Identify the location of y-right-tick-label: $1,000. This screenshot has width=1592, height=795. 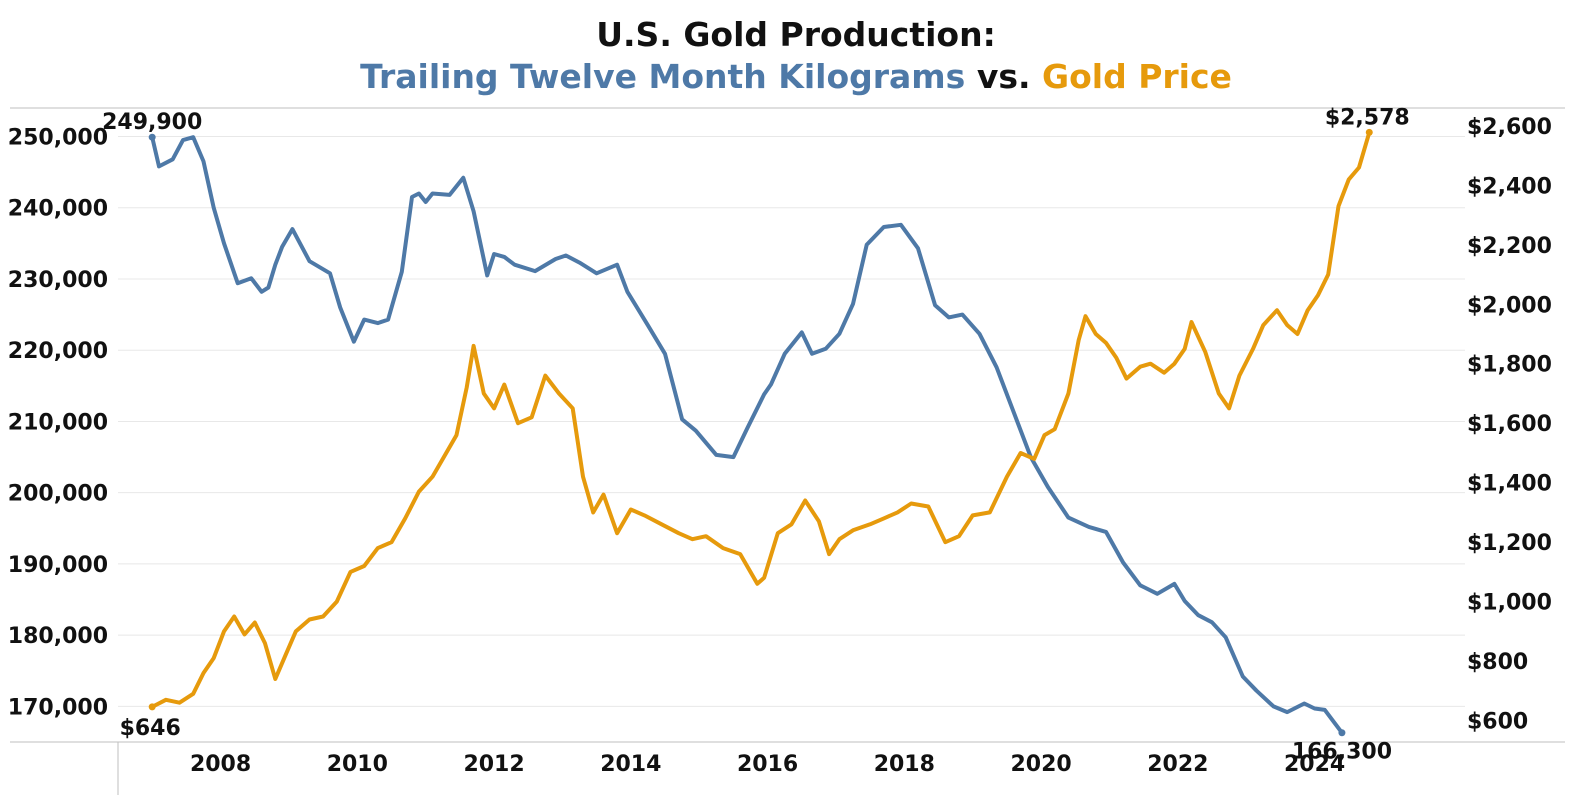
(1509, 603).